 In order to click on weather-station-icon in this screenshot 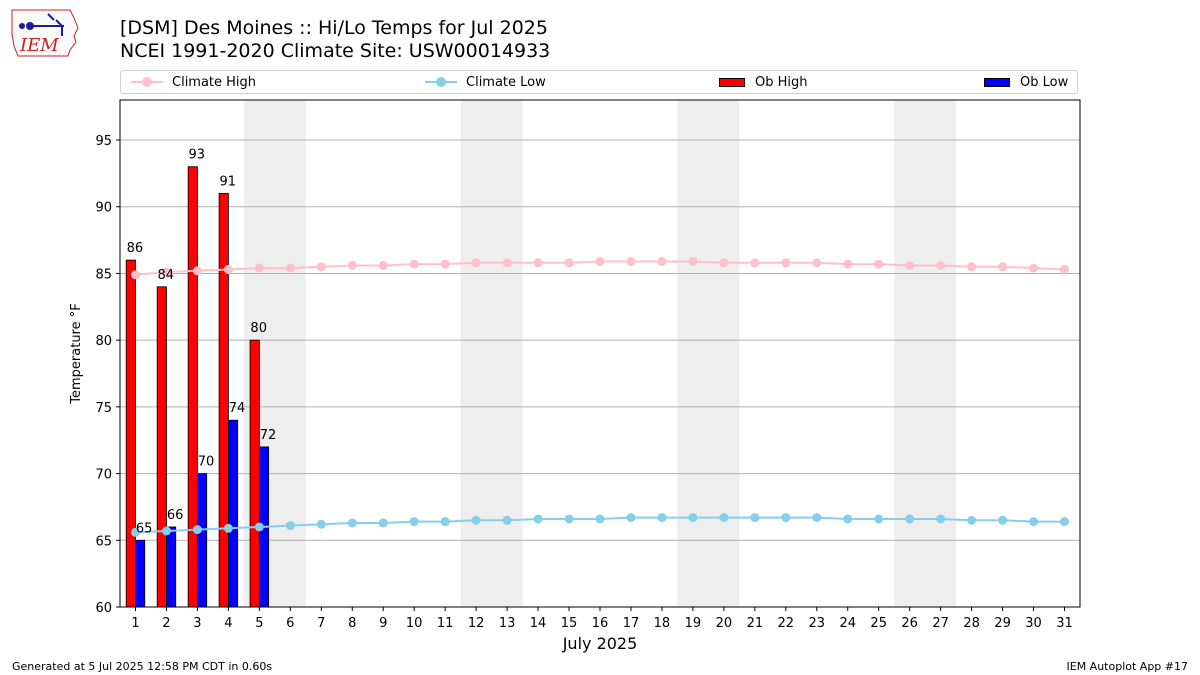, I will do `click(41, 24)`.